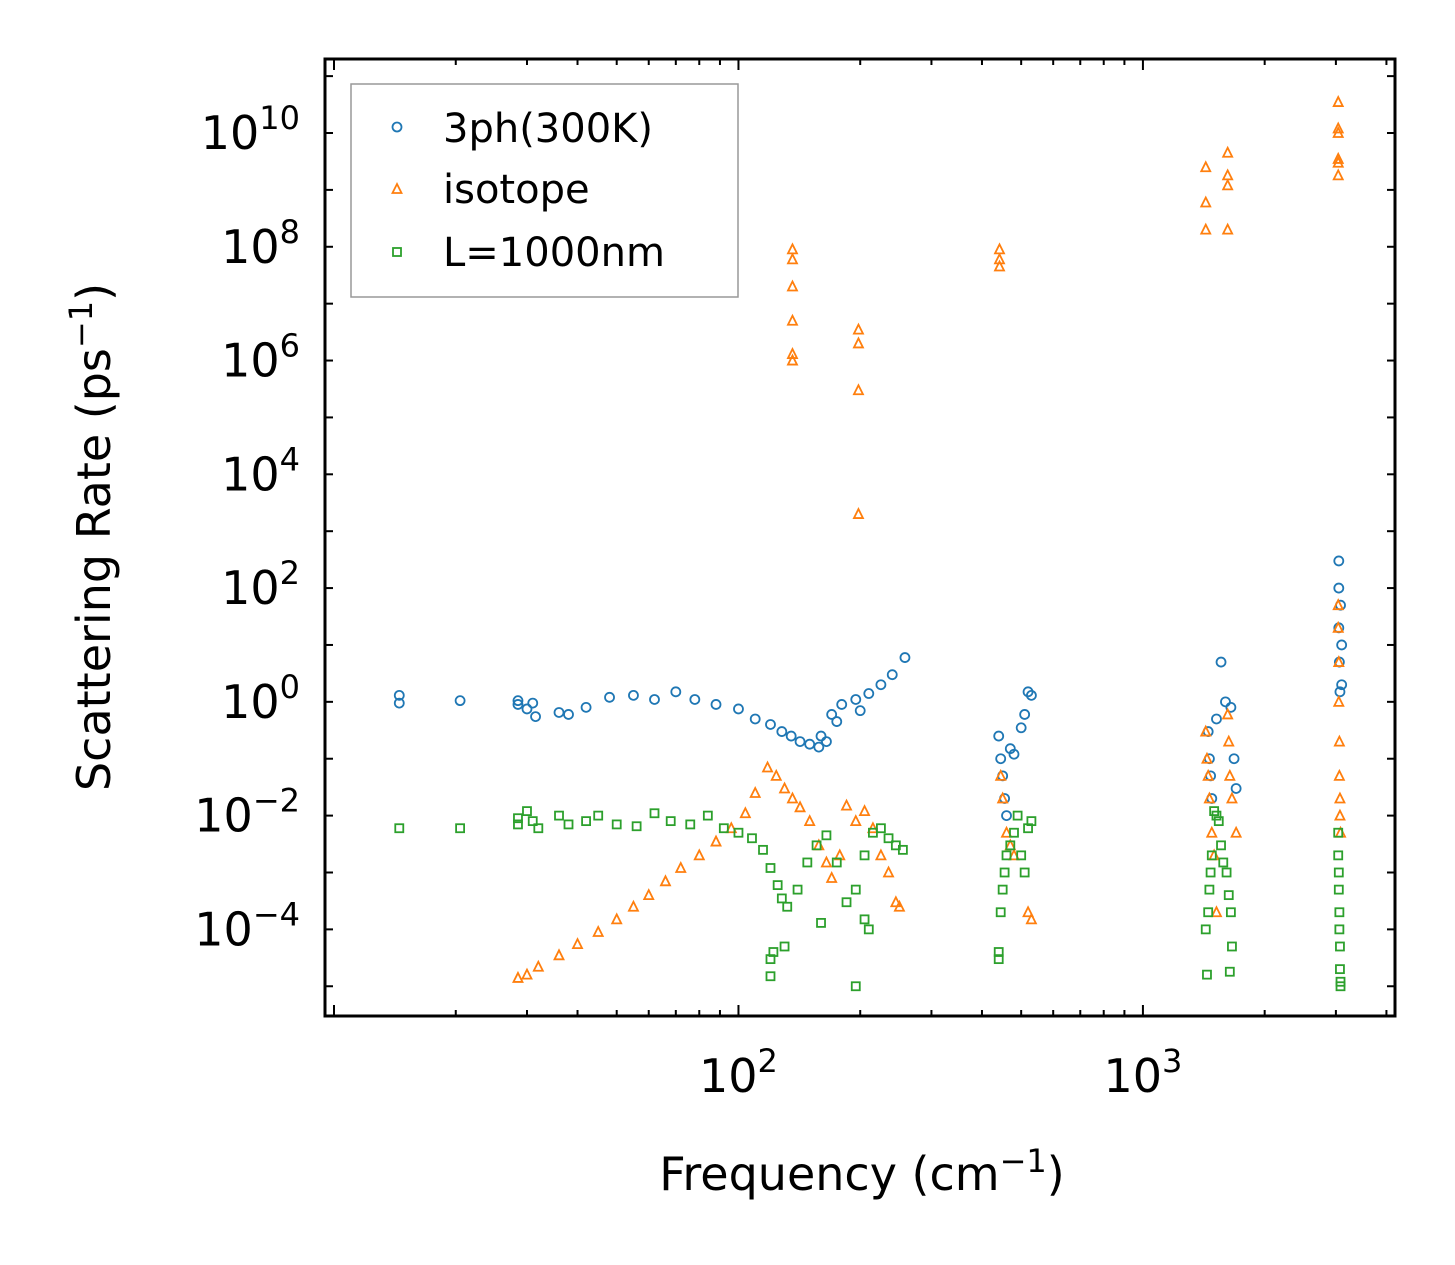 The height and width of the screenshot is (1265, 1455). Describe the element at coordinates (554, 253) in the screenshot. I see `legend-label-boundary: L=1000nm` at that location.